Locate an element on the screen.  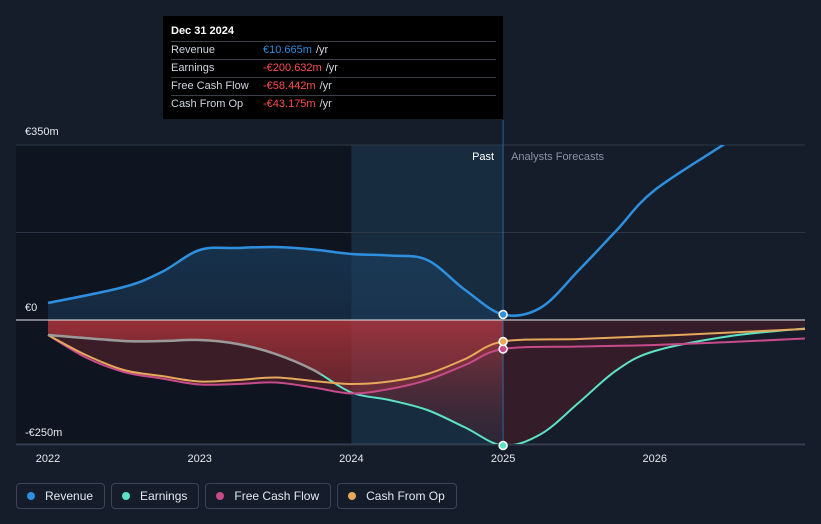
revenue-marker is located at coordinates (503, 314).